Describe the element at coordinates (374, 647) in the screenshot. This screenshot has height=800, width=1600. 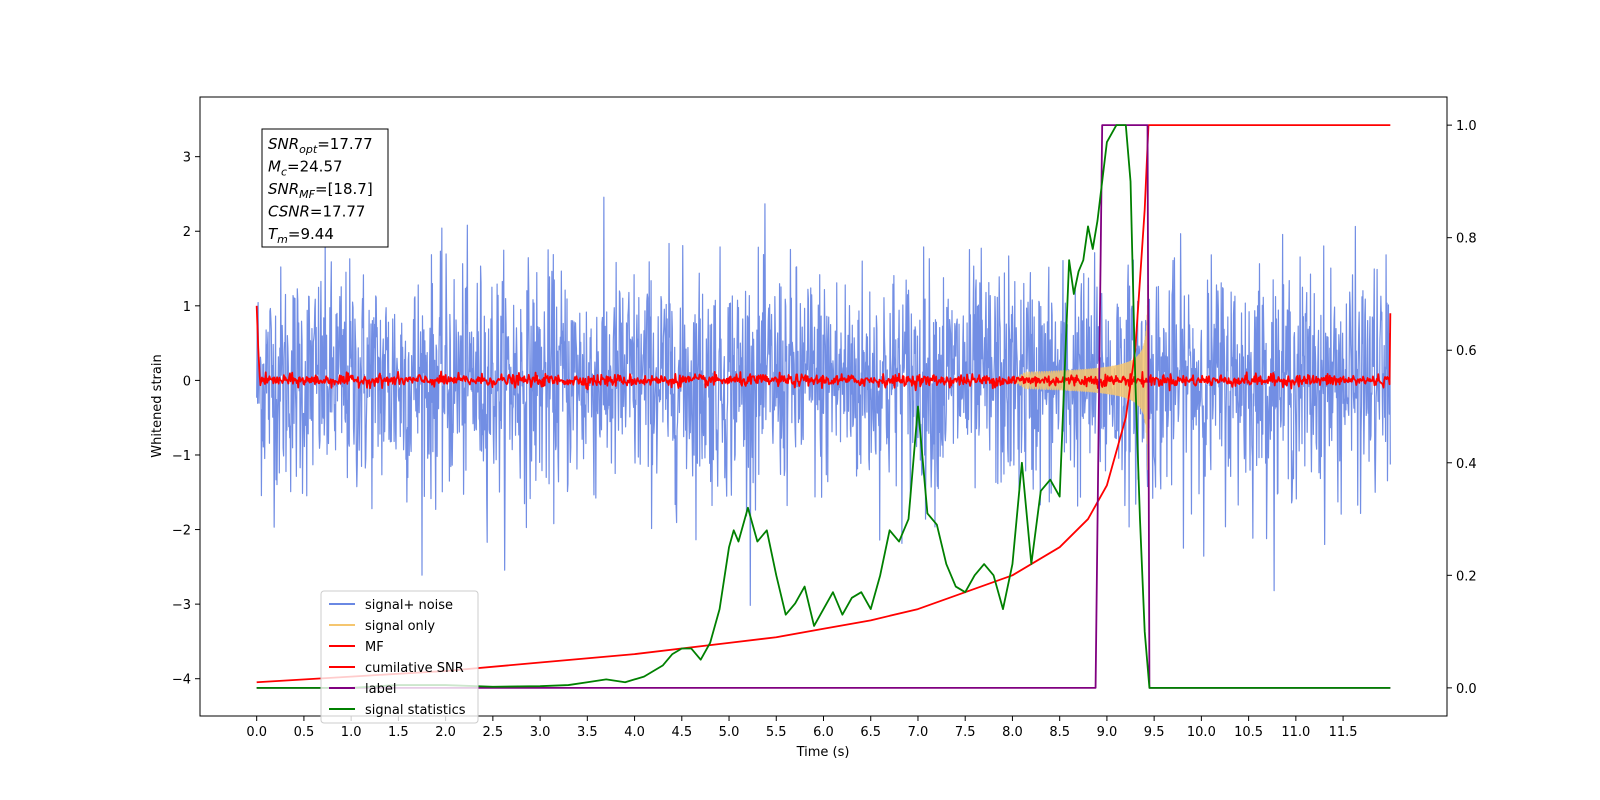
I see `legend-label: MF` at that location.